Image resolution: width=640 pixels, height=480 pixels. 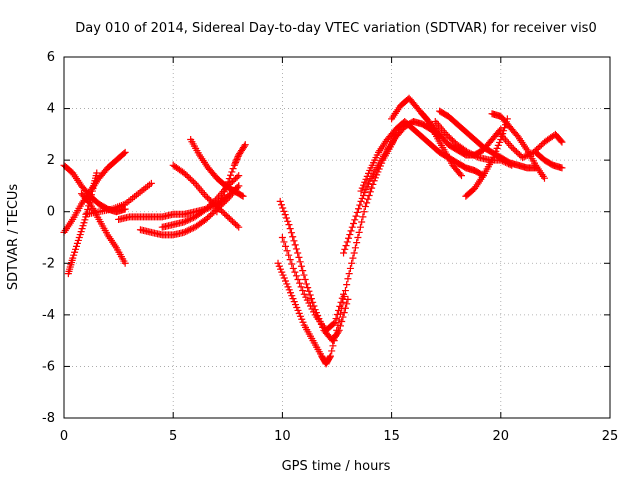 I want to click on y-tick-label: 2, so click(x=51, y=160).